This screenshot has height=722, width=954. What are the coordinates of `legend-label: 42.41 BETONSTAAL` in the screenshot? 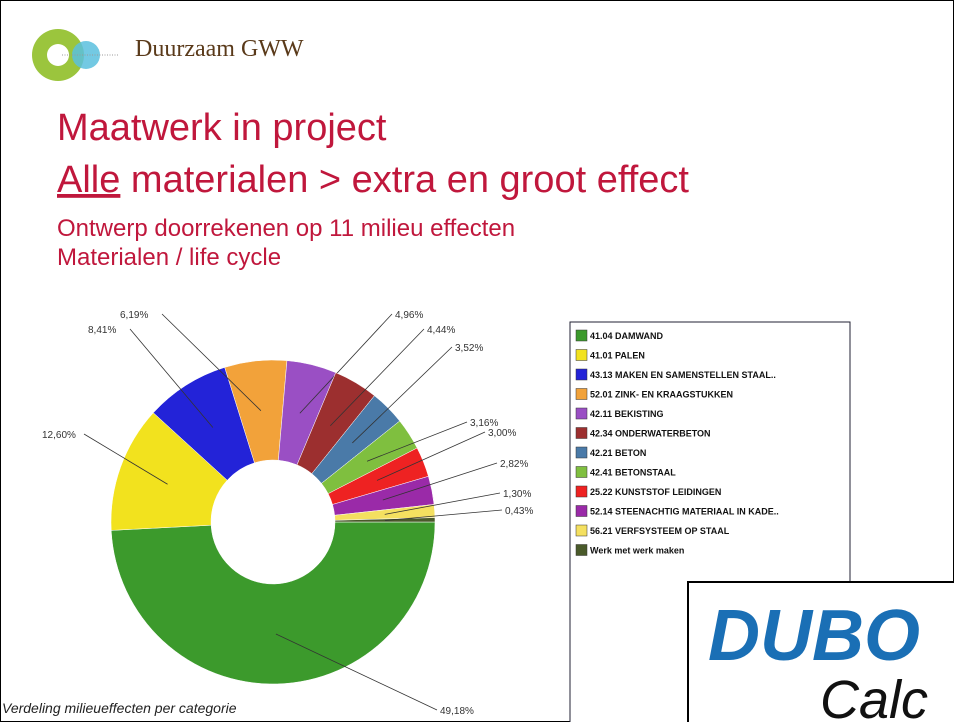 It's located at (633, 473).